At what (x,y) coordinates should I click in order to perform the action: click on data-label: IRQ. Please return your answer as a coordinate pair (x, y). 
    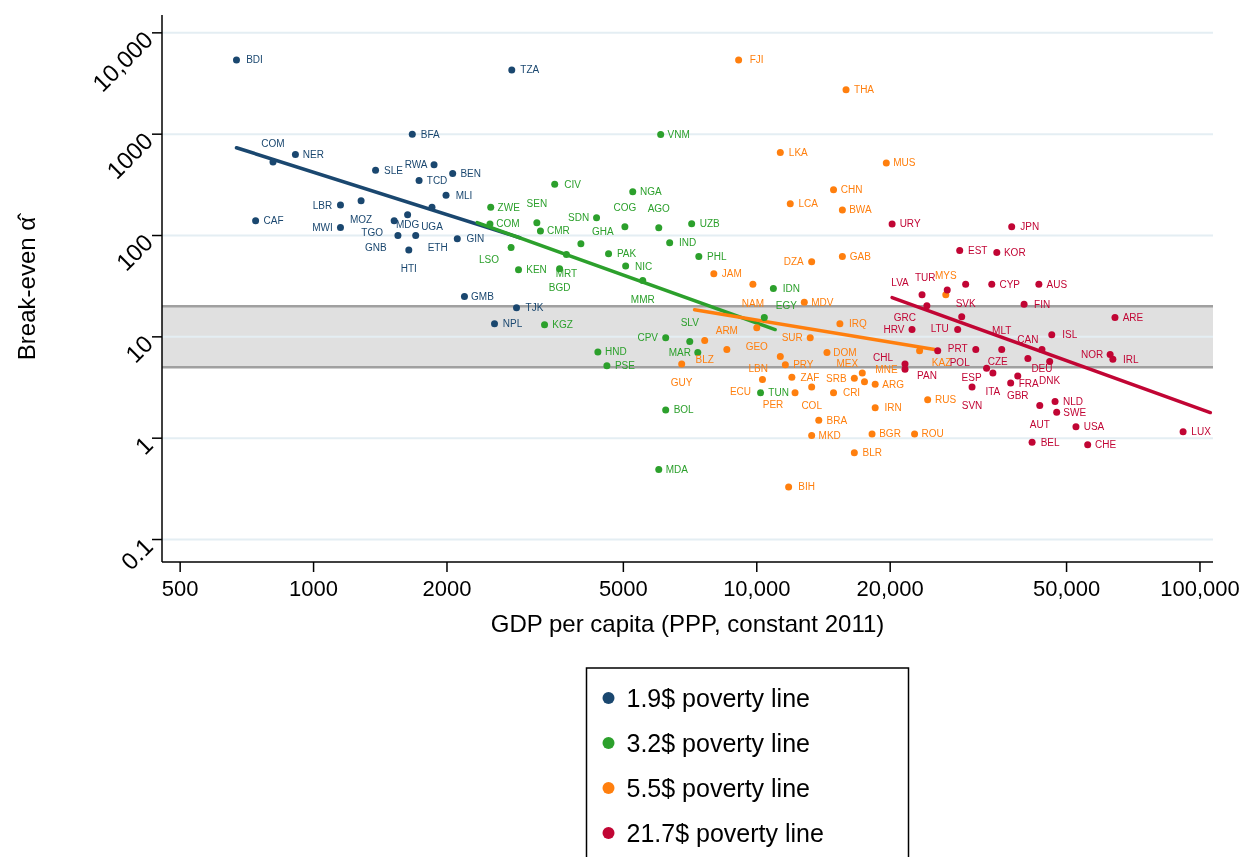
    Looking at the image, I should click on (857, 324).